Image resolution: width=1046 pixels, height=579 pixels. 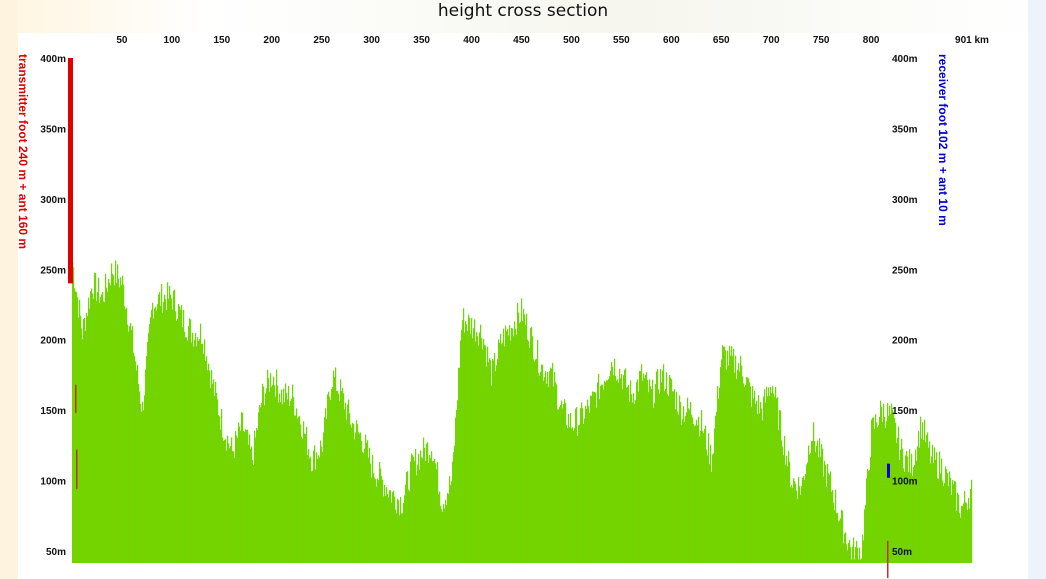 What do you see at coordinates (53, 411) in the screenshot?
I see `y-tick-label-left: 150m` at bounding box center [53, 411].